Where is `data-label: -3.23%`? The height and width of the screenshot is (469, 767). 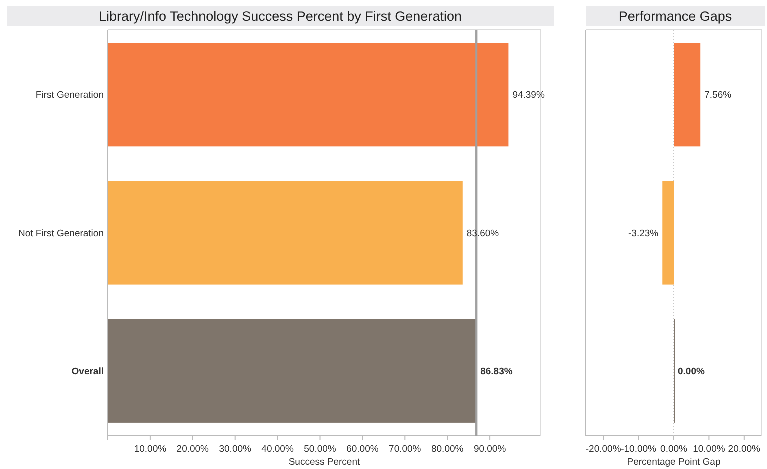 data-label: -3.23% is located at coordinates (644, 234).